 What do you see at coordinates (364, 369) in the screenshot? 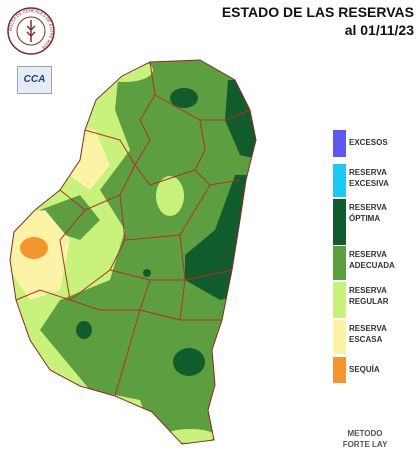
I see `legend-label: SEQUÍA` at bounding box center [364, 369].